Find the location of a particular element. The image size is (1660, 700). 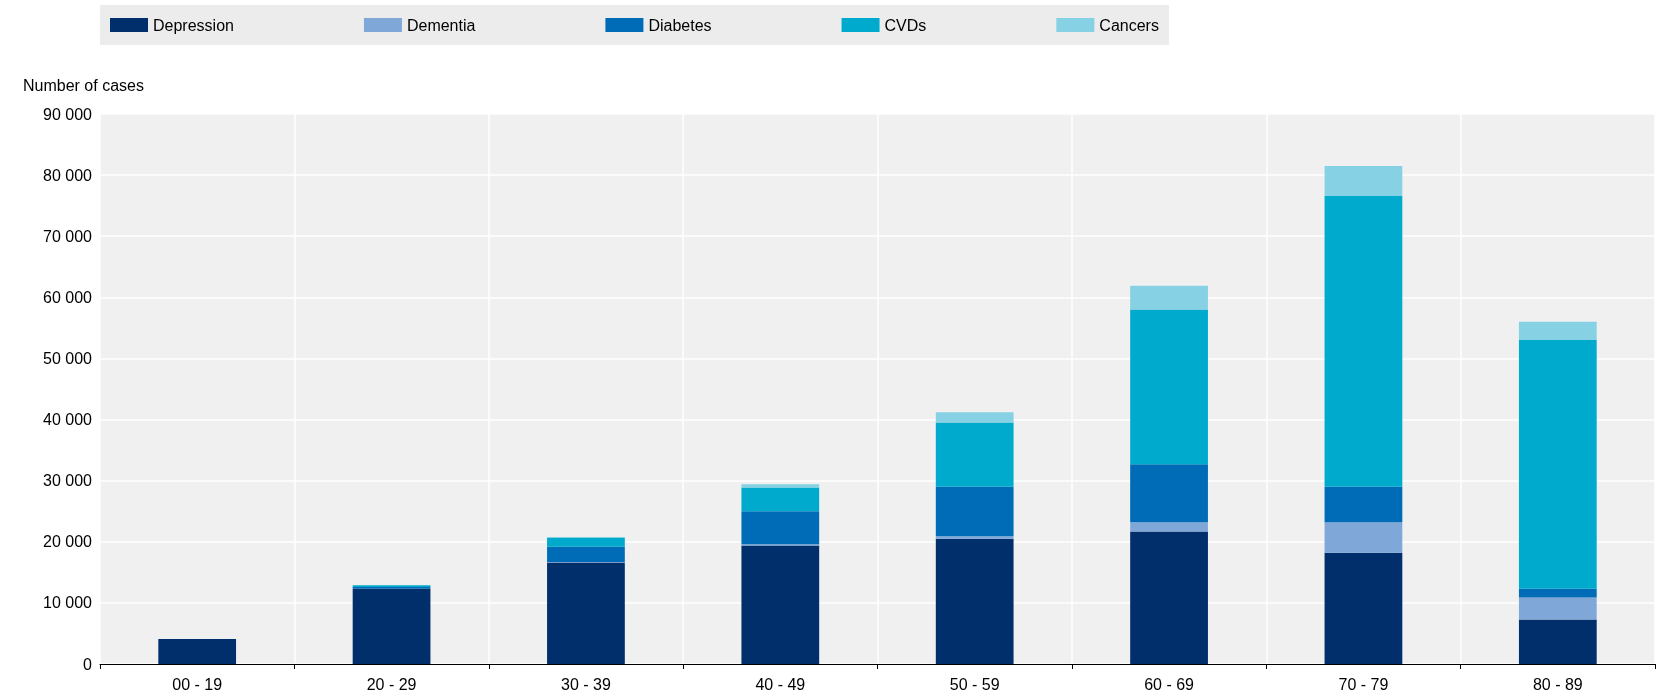

x-tick-label: 40 - 49 is located at coordinates (780, 684).